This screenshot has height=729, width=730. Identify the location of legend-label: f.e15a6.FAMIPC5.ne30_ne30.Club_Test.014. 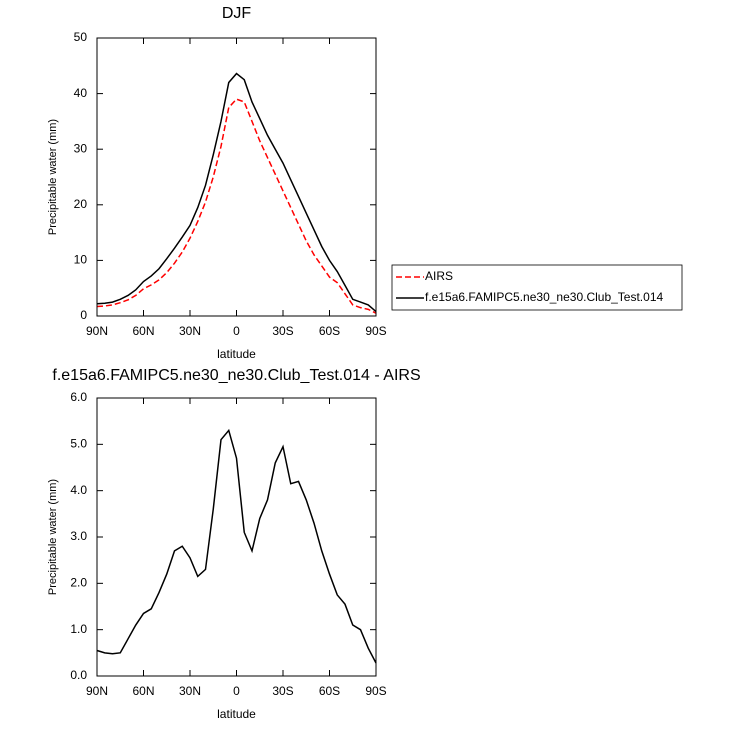
(544, 297).